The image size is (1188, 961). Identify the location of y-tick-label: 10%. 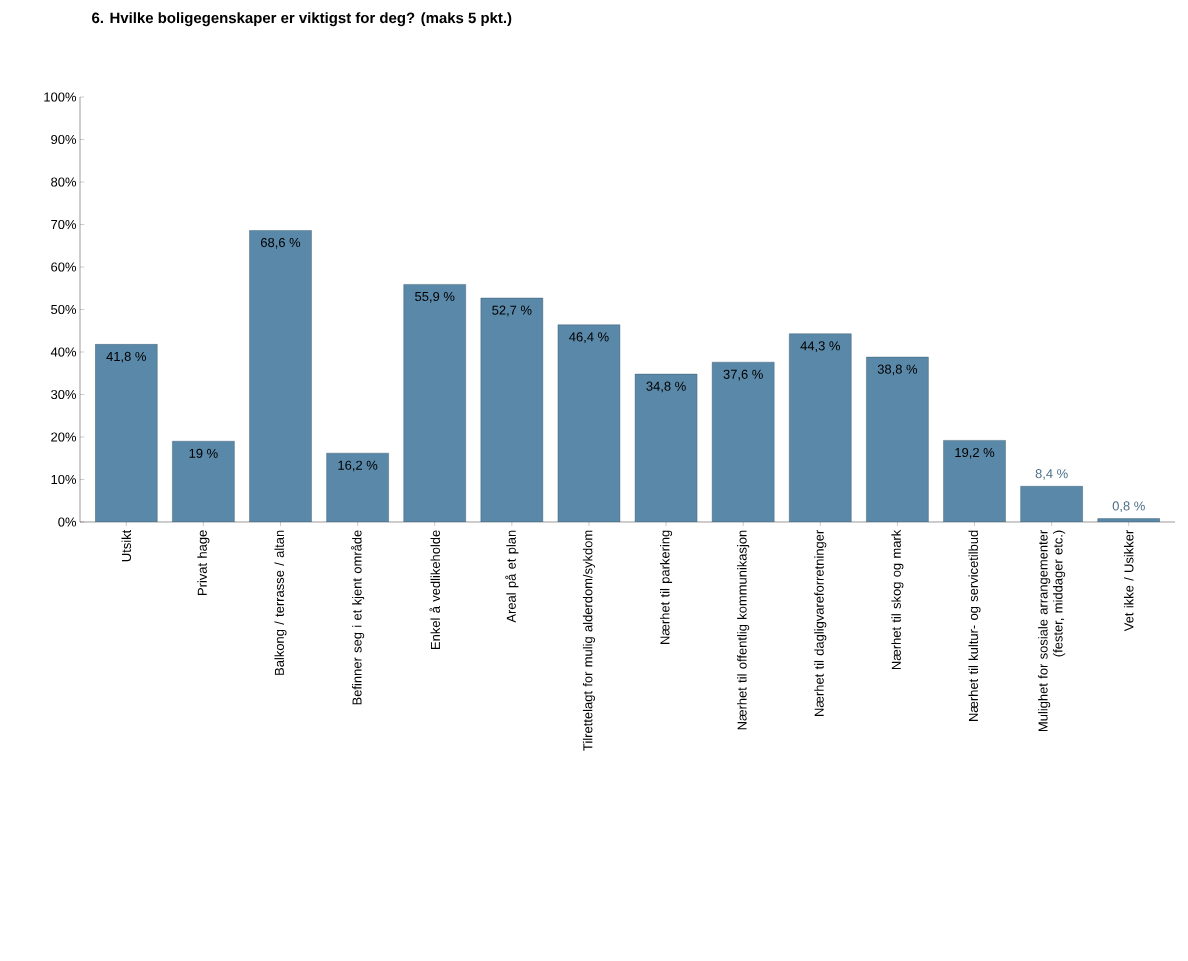
(64, 479).